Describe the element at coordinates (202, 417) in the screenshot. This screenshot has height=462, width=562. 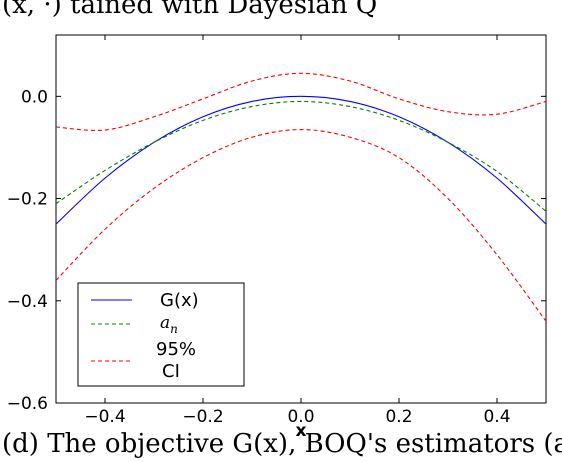
I see `x-tick-label: −0.2` at that location.